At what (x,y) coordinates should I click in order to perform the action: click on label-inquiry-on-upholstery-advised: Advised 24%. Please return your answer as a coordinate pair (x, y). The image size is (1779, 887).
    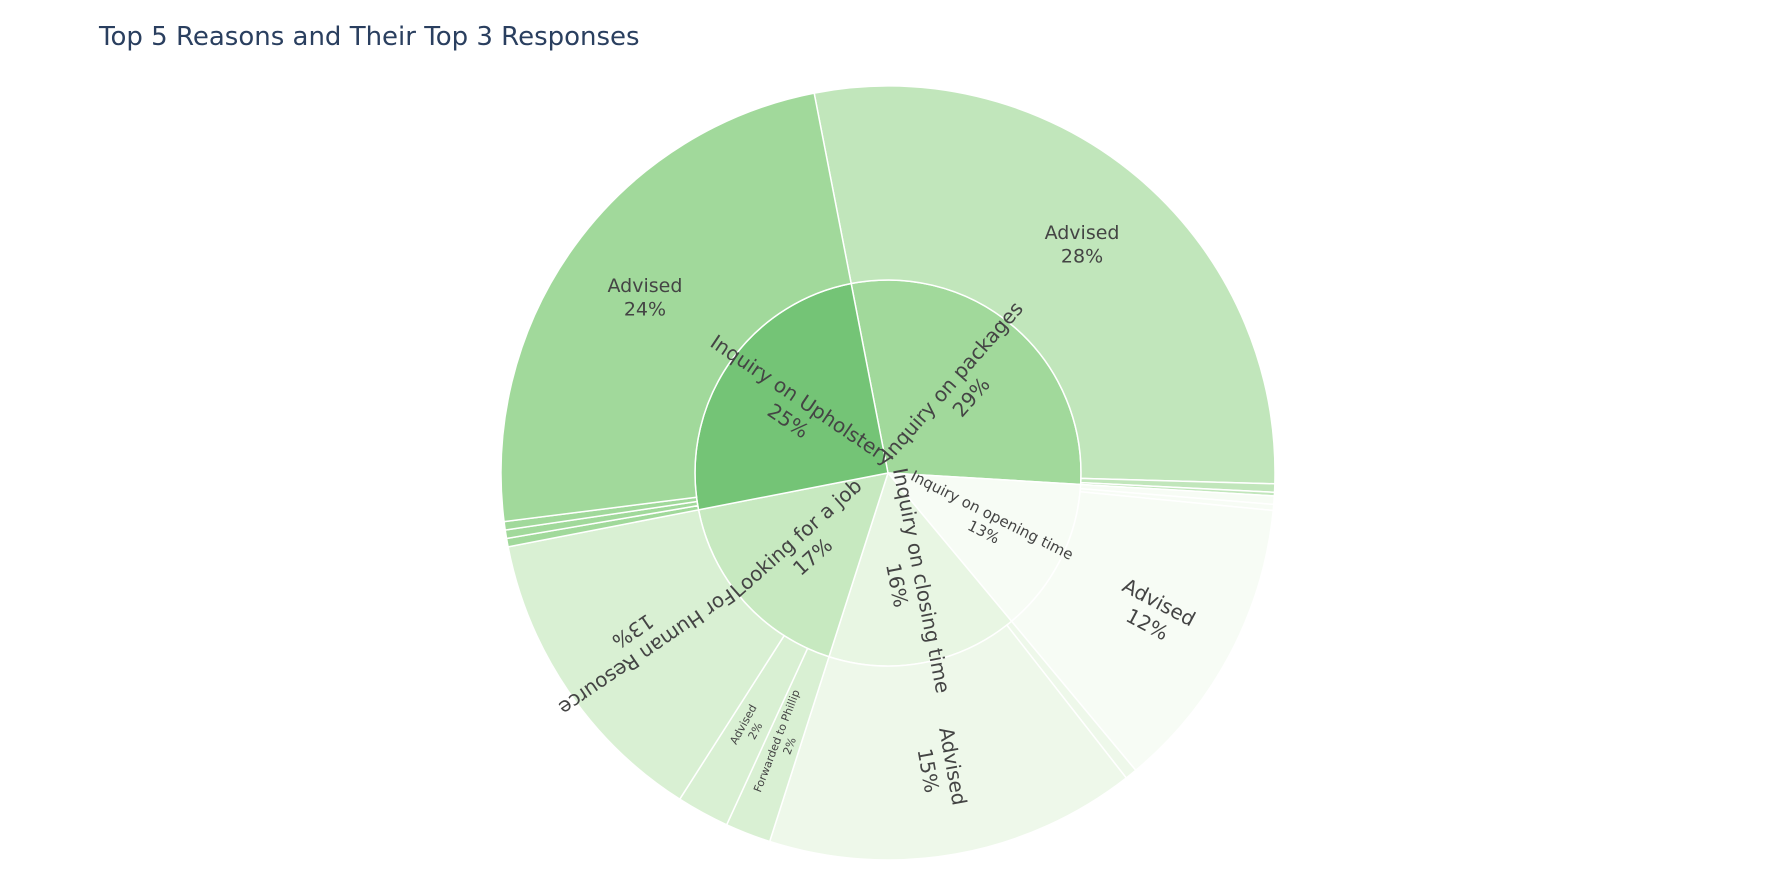
    Looking at the image, I should click on (645, 298).